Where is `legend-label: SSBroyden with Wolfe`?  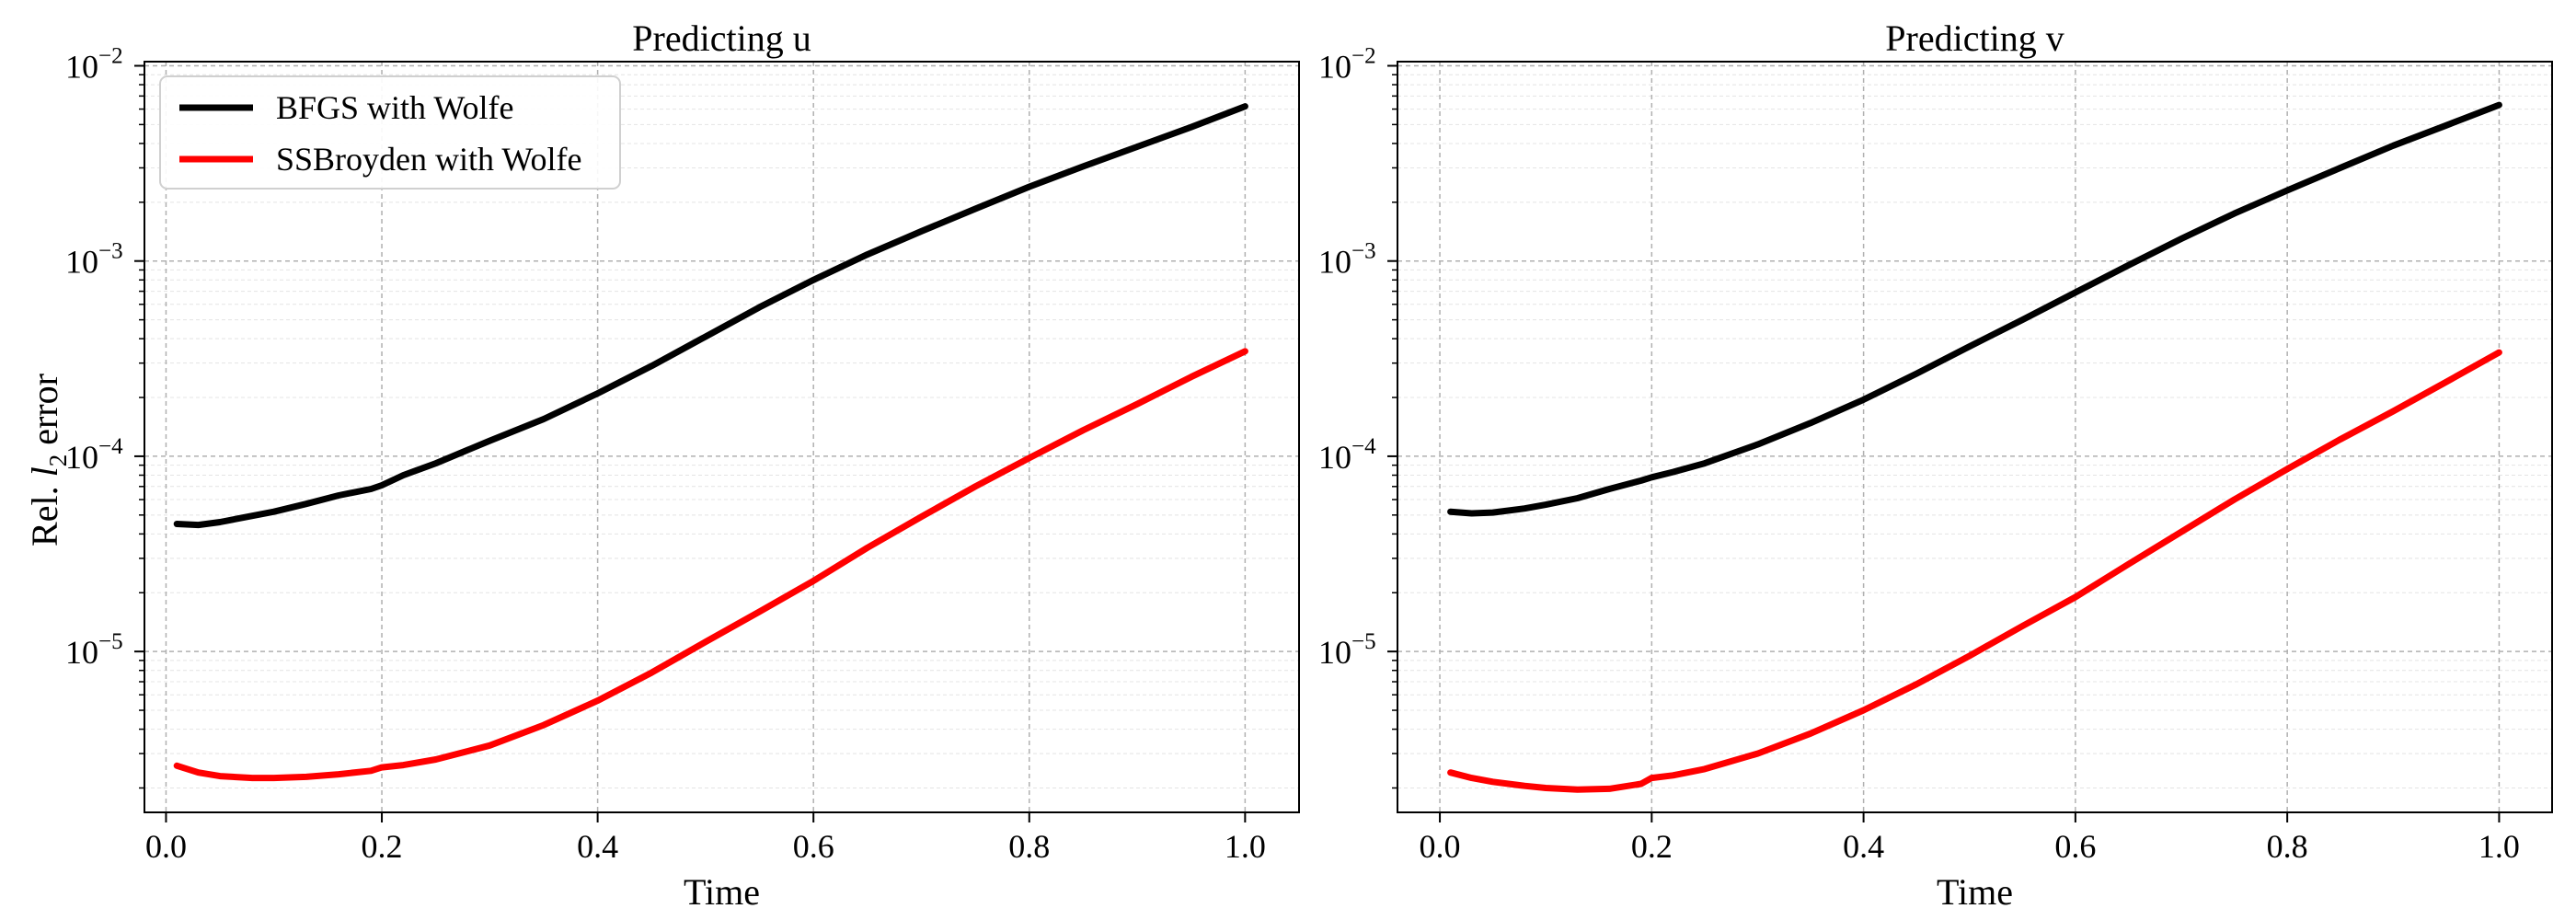
legend-label: SSBroyden with Wolfe is located at coordinates (428, 159).